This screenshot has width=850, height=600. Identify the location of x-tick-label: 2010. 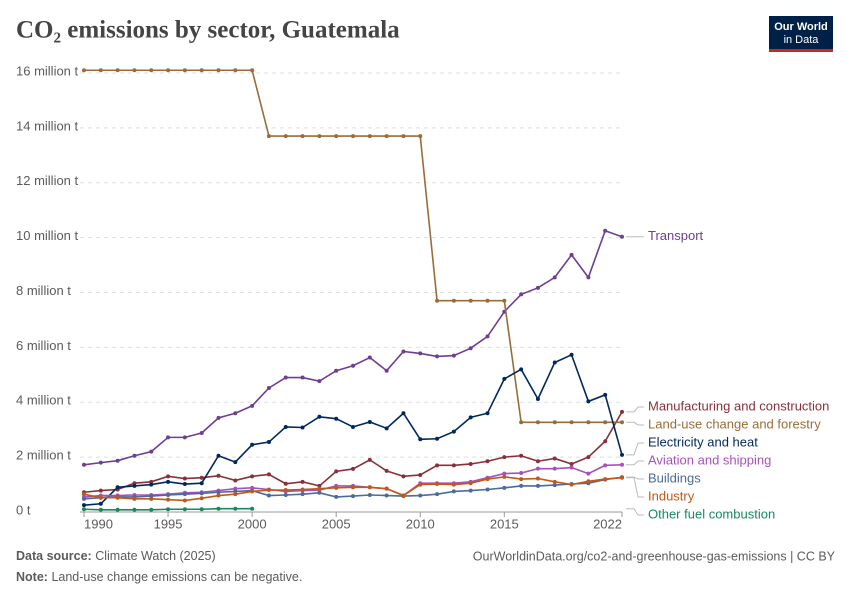
(420, 523).